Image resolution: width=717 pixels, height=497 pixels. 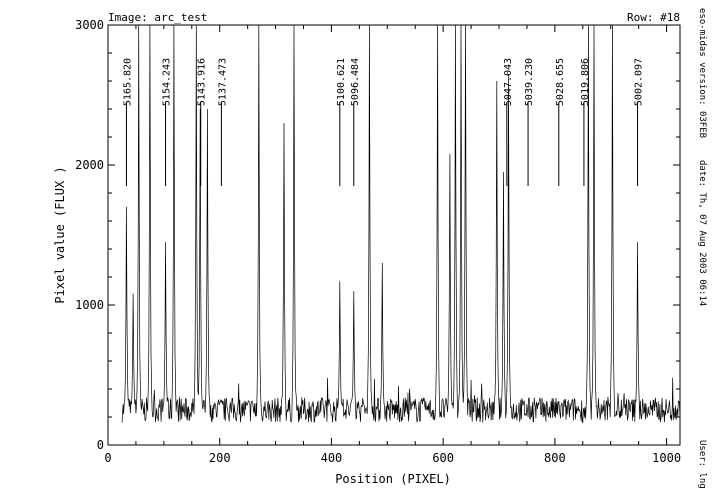 I want to click on x-tick-label: 0, so click(x=107, y=458).